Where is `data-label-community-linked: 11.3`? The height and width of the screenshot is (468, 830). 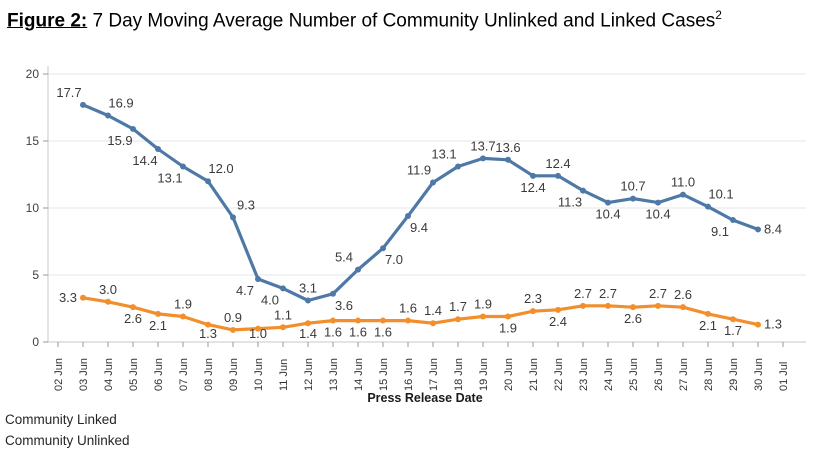
data-label-community-linked: 11.3 is located at coordinates (570, 202).